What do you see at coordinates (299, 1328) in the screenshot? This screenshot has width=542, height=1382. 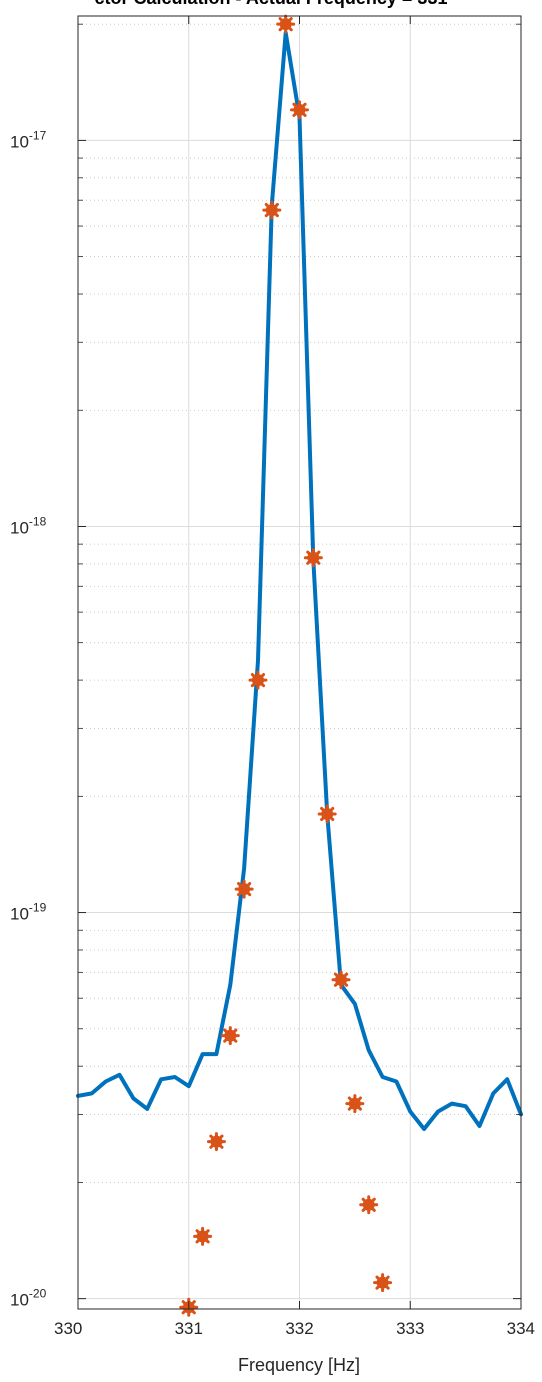 I see `x-tick-label: 332` at bounding box center [299, 1328].